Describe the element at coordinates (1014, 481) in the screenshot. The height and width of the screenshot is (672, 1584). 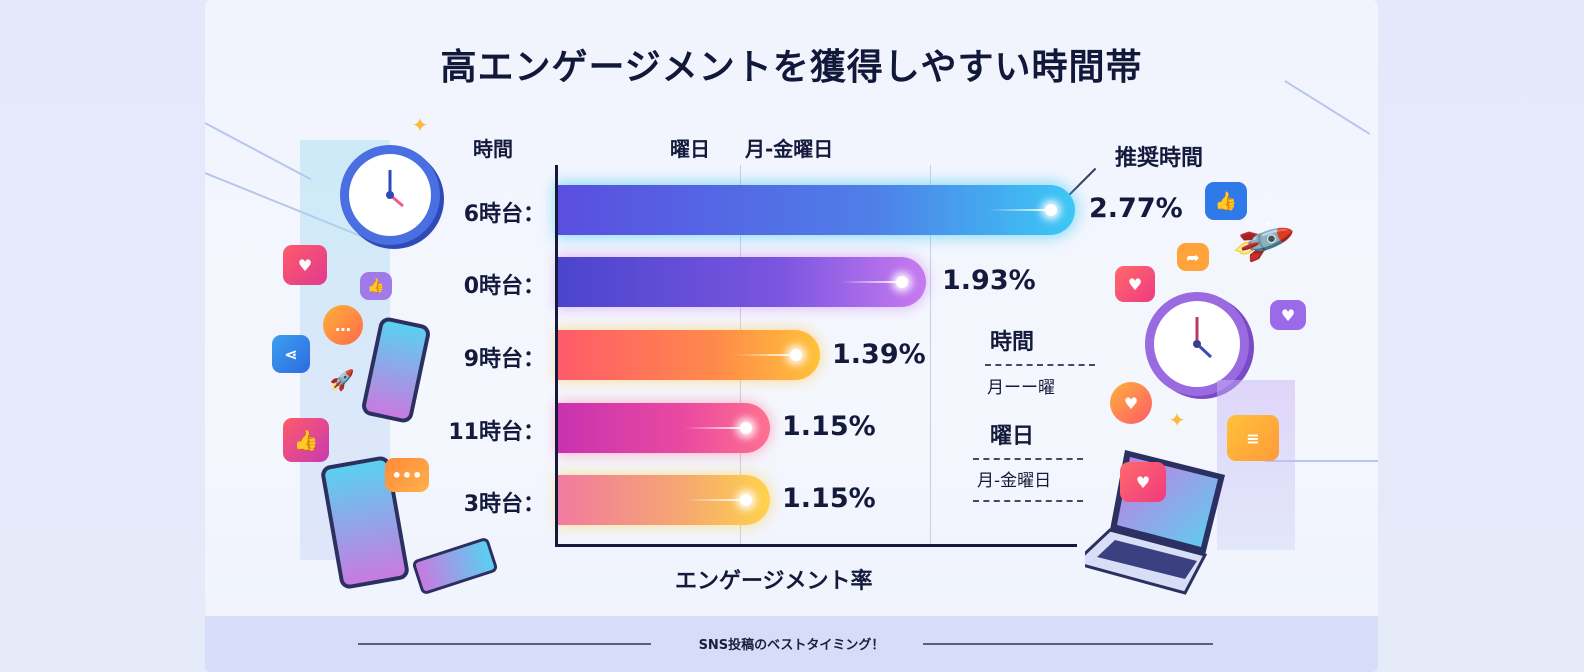
I see `note-weekday-value: 月-金曜日` at that location.